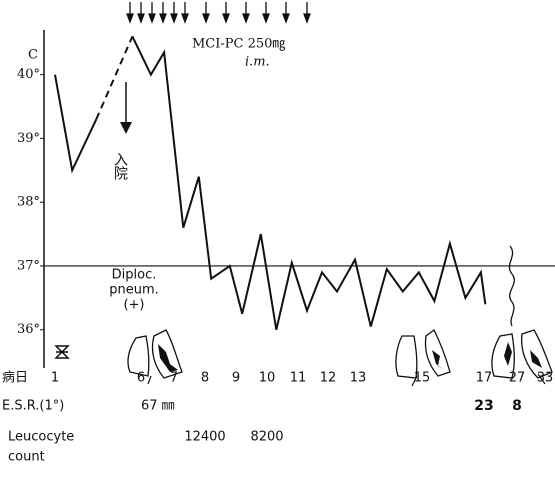  Describe the element at coordinates (28, 265) in the screenshot. I see `y-tick-label: 37°` at that location.